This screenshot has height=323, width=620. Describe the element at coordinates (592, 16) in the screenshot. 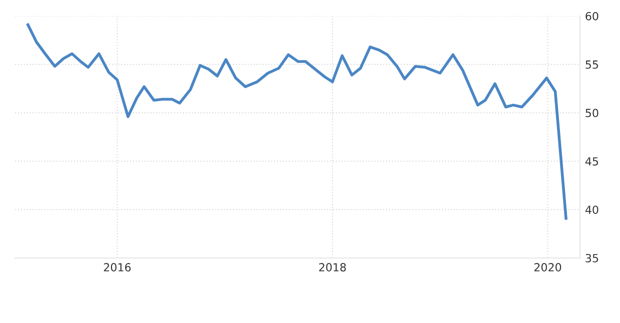

I see `y-tick-label: 60` at that location.